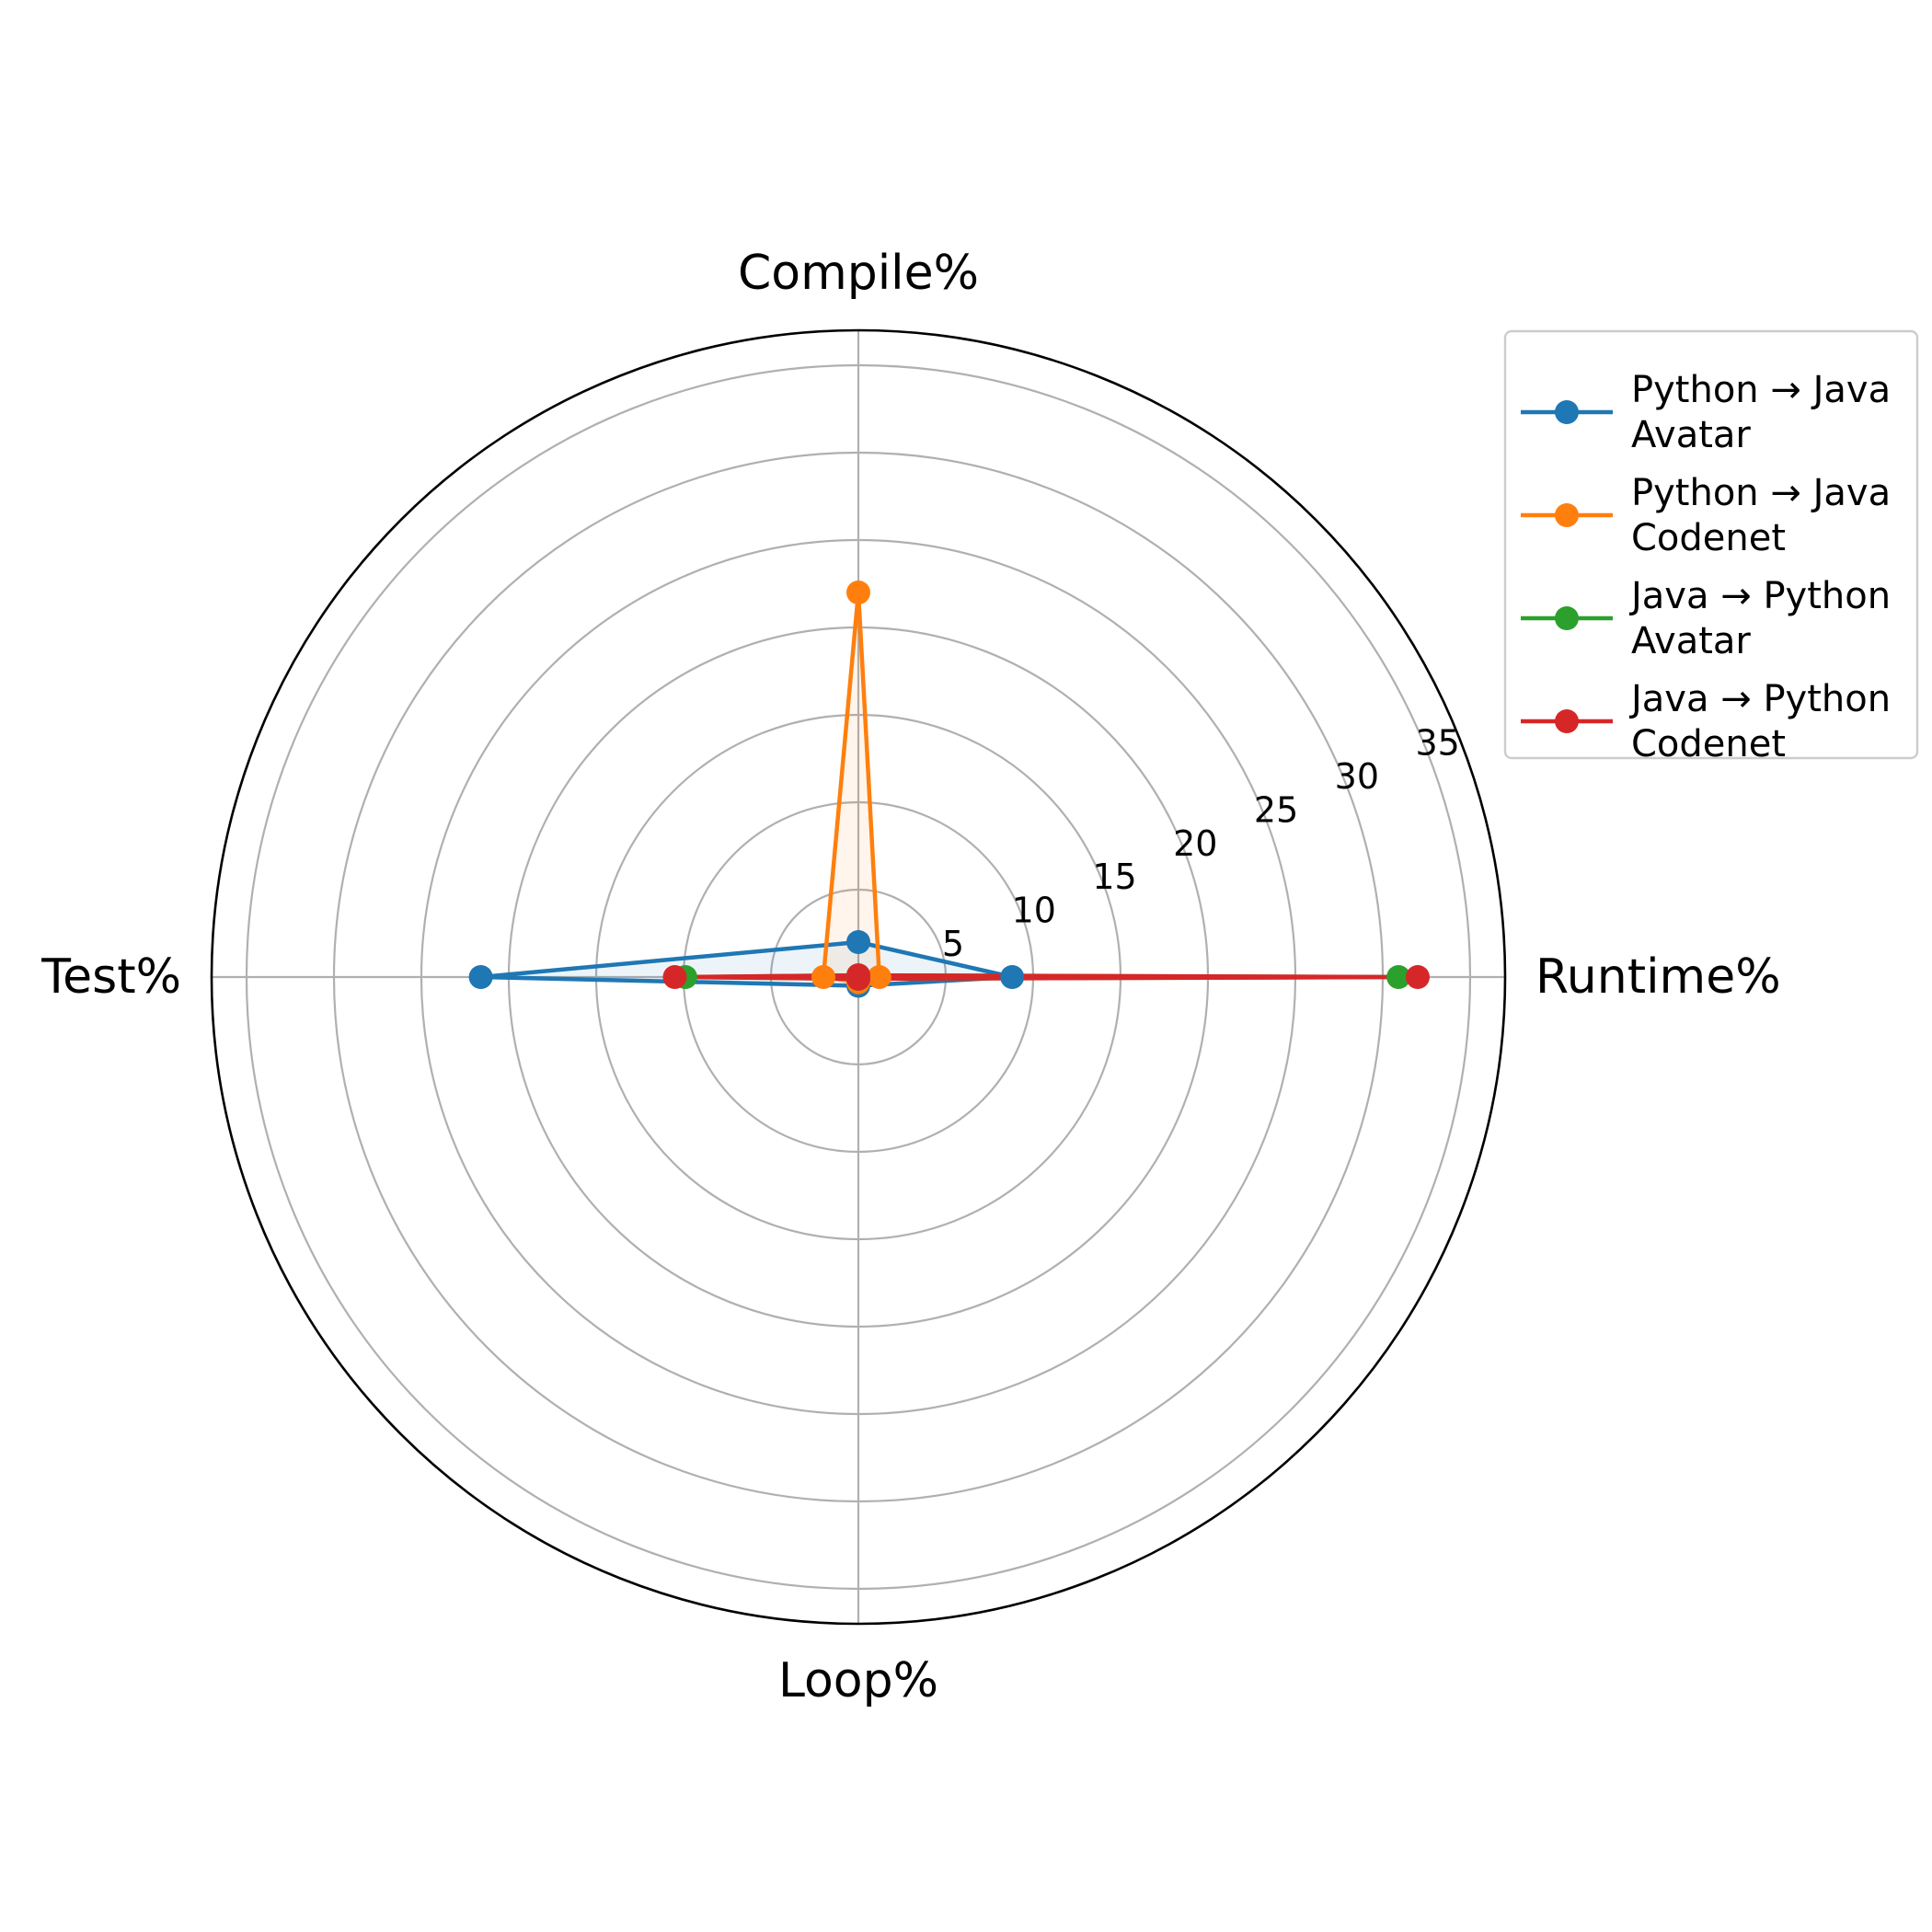 Image resolution: width=1932 pixels, height=1932 pixels. I want to click on rtick-label-30: 30, so click(1357, 776).